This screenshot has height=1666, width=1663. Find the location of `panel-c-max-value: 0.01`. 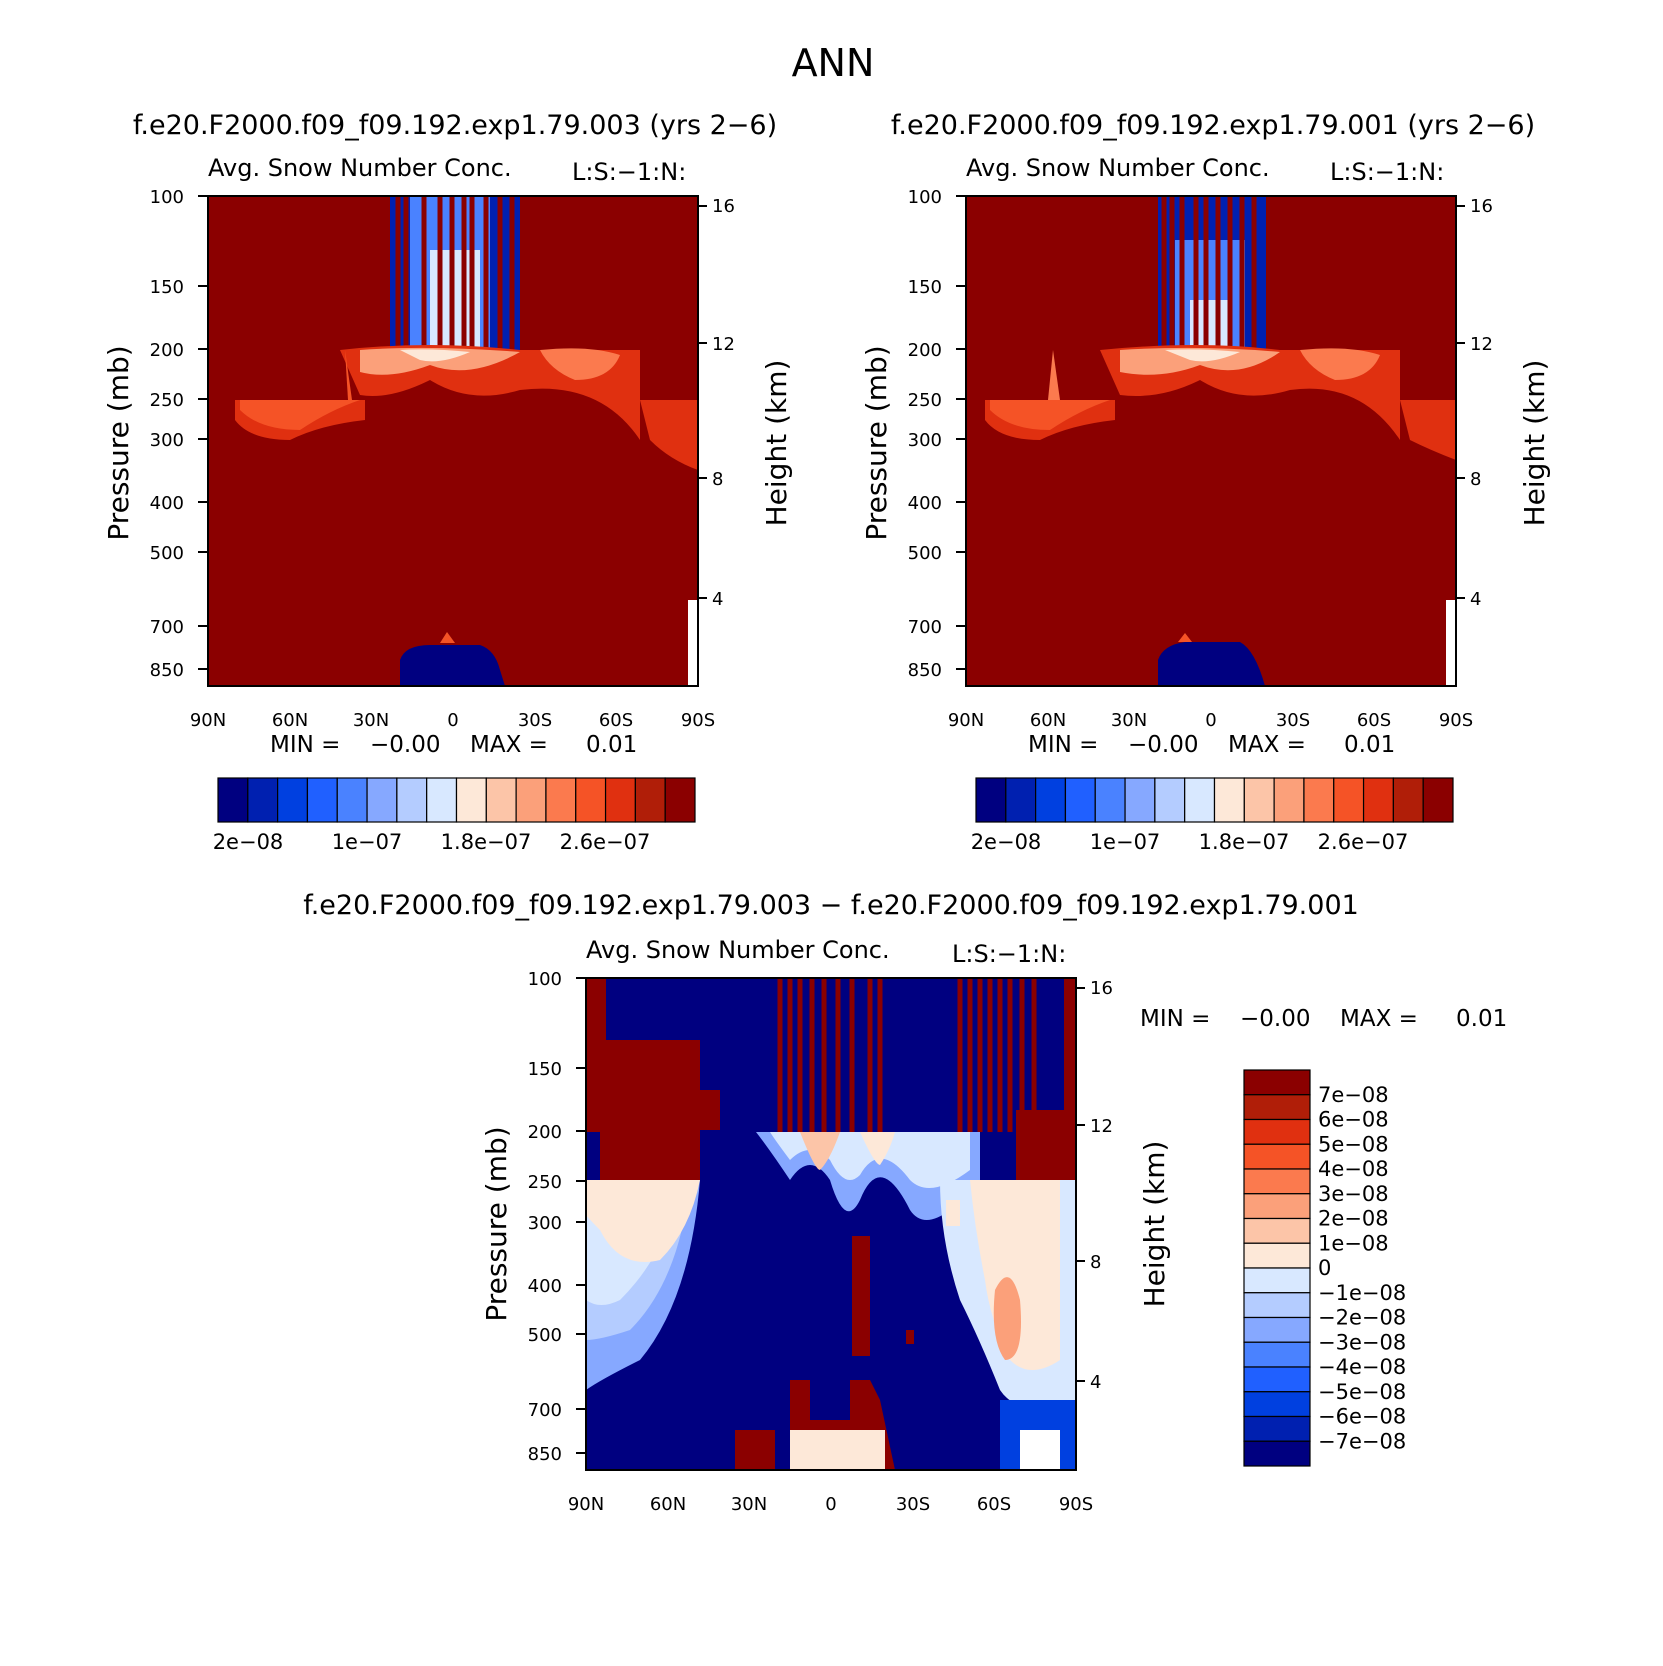

panel-c-max-value: 0.01 is located at coordinates (1481, 1019).